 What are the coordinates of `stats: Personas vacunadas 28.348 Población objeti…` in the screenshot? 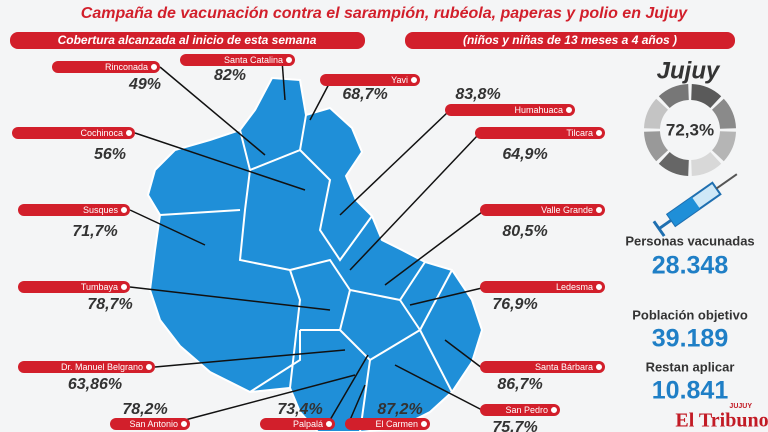 It's located at (689, 318).